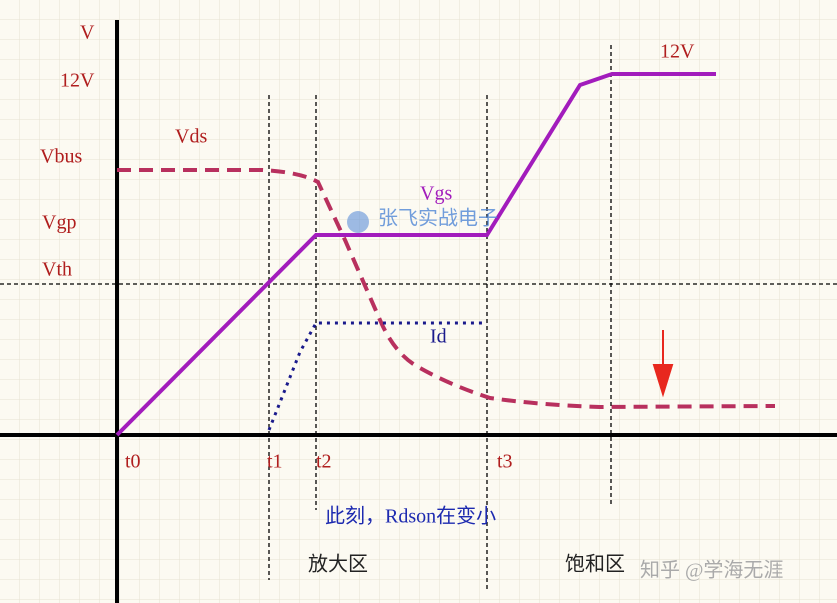 The image size is (837, 603). What do you see at coordinates (595, 564) in the screenshot?
I see `region-label: 饱和区` at bounding box center [595, 564].